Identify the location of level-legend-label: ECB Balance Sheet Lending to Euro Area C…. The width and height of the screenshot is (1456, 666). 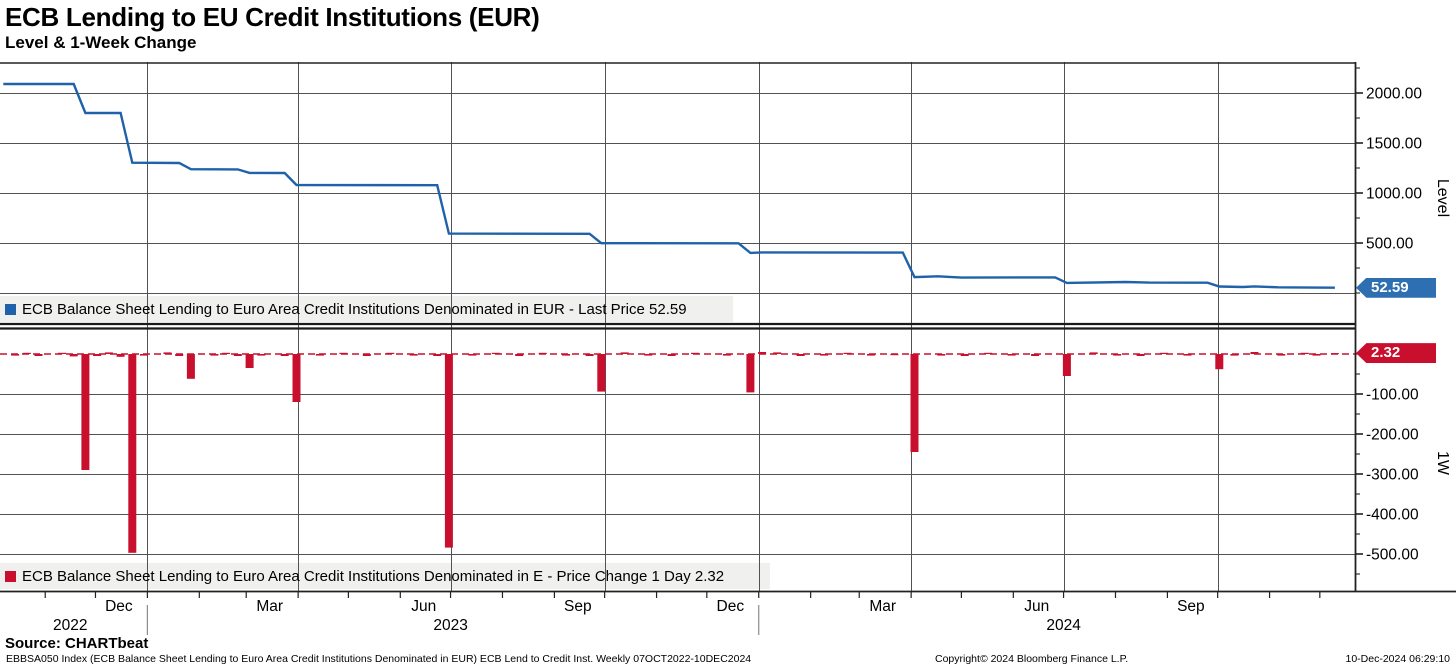
(354, 309).